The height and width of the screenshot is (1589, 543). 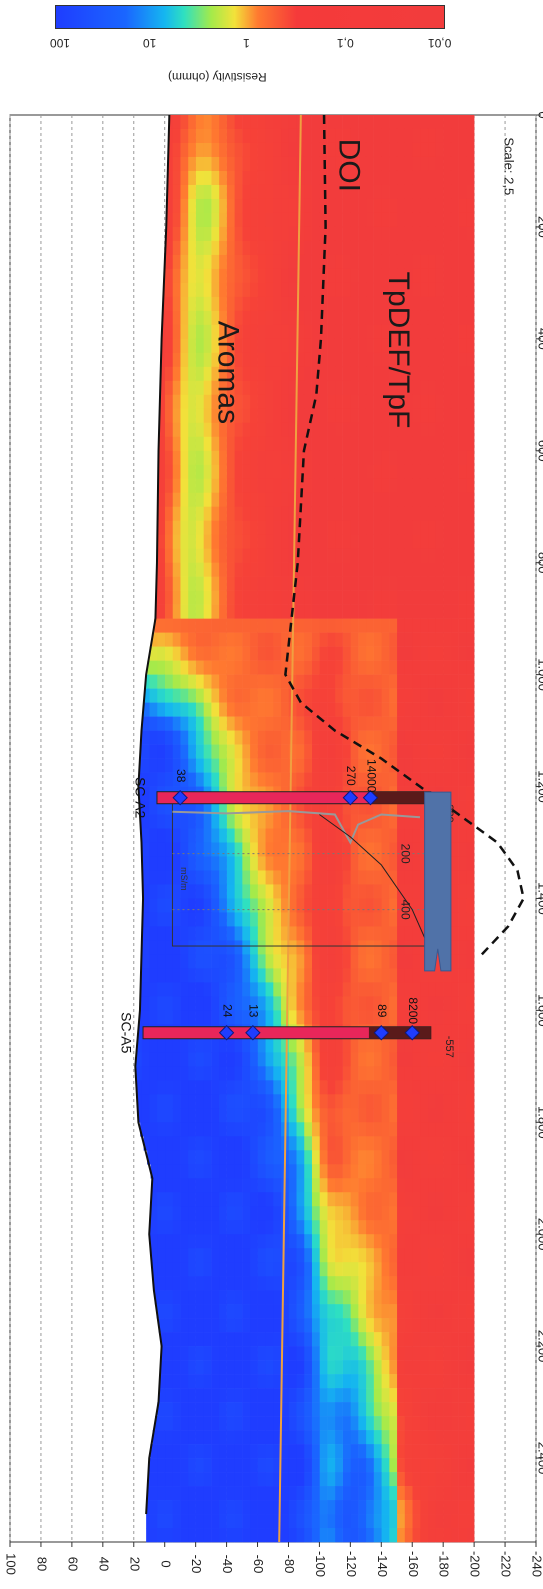 I want to click on x-tick-label: 2.400, so click(x=539, y=1458).